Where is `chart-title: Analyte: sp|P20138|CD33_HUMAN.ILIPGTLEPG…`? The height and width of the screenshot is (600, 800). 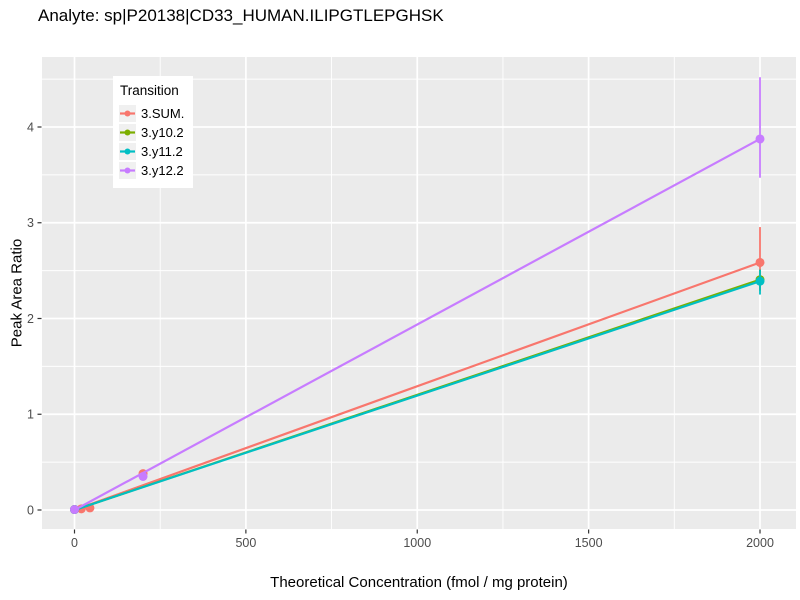
chart-title: Analyte: sp|P20138|CD33_HUMAN.ILIPGTLEPG… is located at coordinates (241, 15).